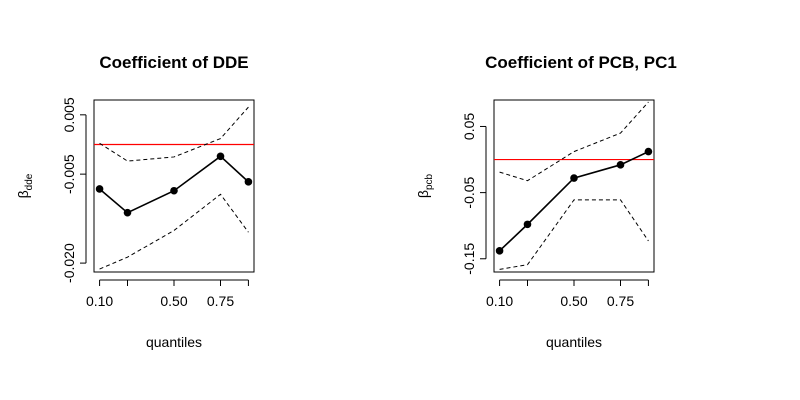 This screenshot has height=400, width=800. Describe the element at coordinates (469, 192) in the screenshot. I see `y-tick-label: -0.05` at that location.